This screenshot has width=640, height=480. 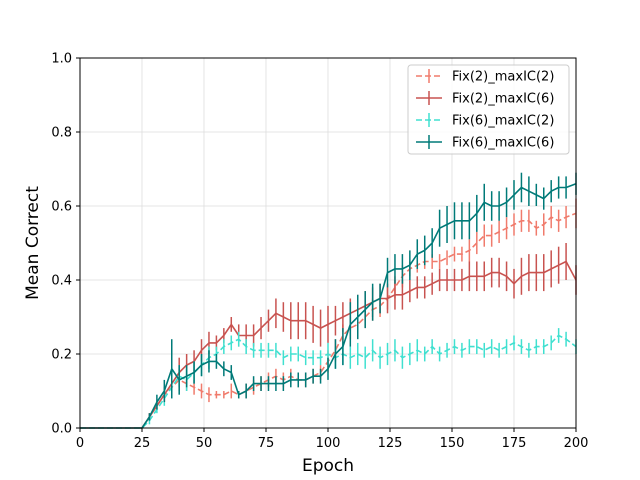 What do you see at coordinates (503, 143) in the screenshot?
I see `legend-label: Fix(6)_maxIC(6)` at bounding box center [503, 143].